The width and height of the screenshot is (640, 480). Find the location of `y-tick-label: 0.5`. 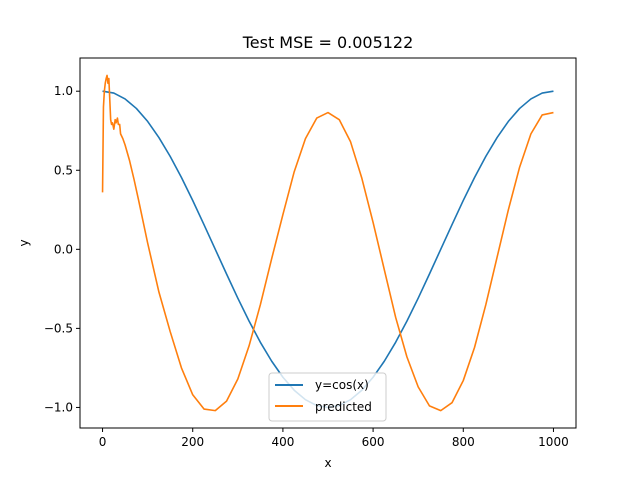

y-tick-label: 0.5 is located at coordinates (63, 170).